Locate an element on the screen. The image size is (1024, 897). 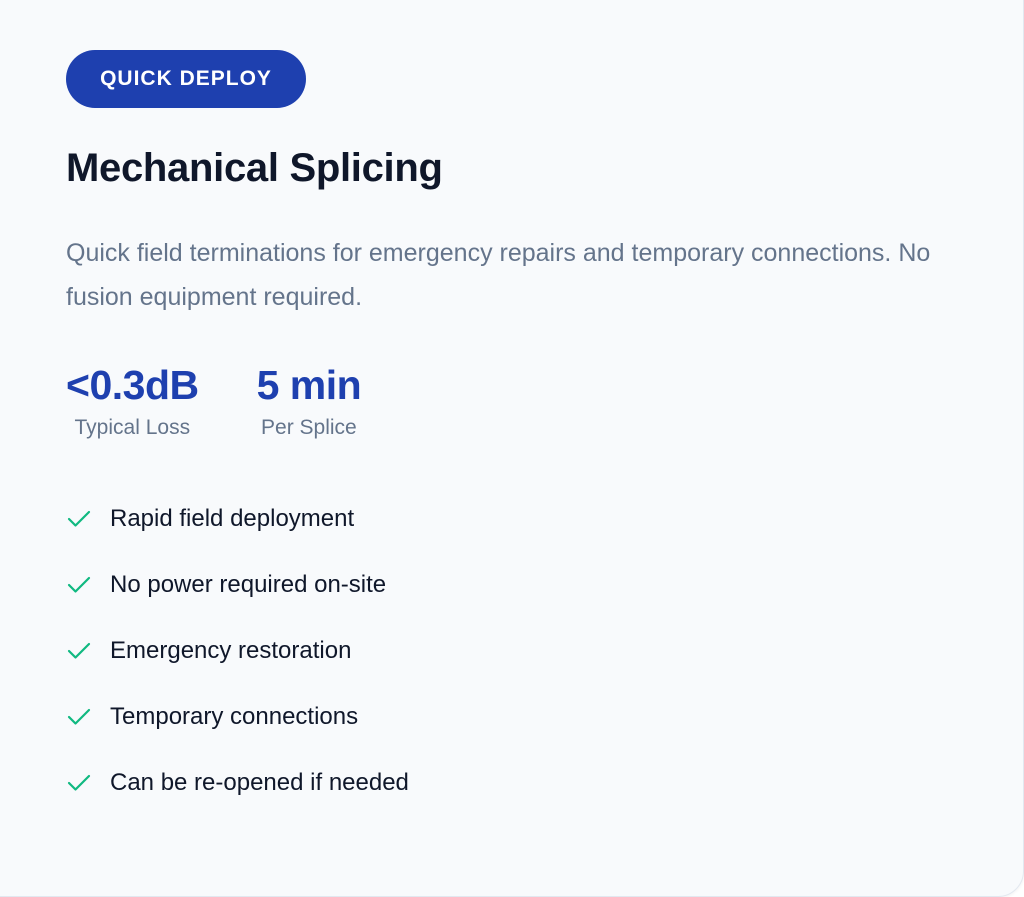
stat-typical-loss: <0.3dB Typical Loss is located at coordinates (132, 400).